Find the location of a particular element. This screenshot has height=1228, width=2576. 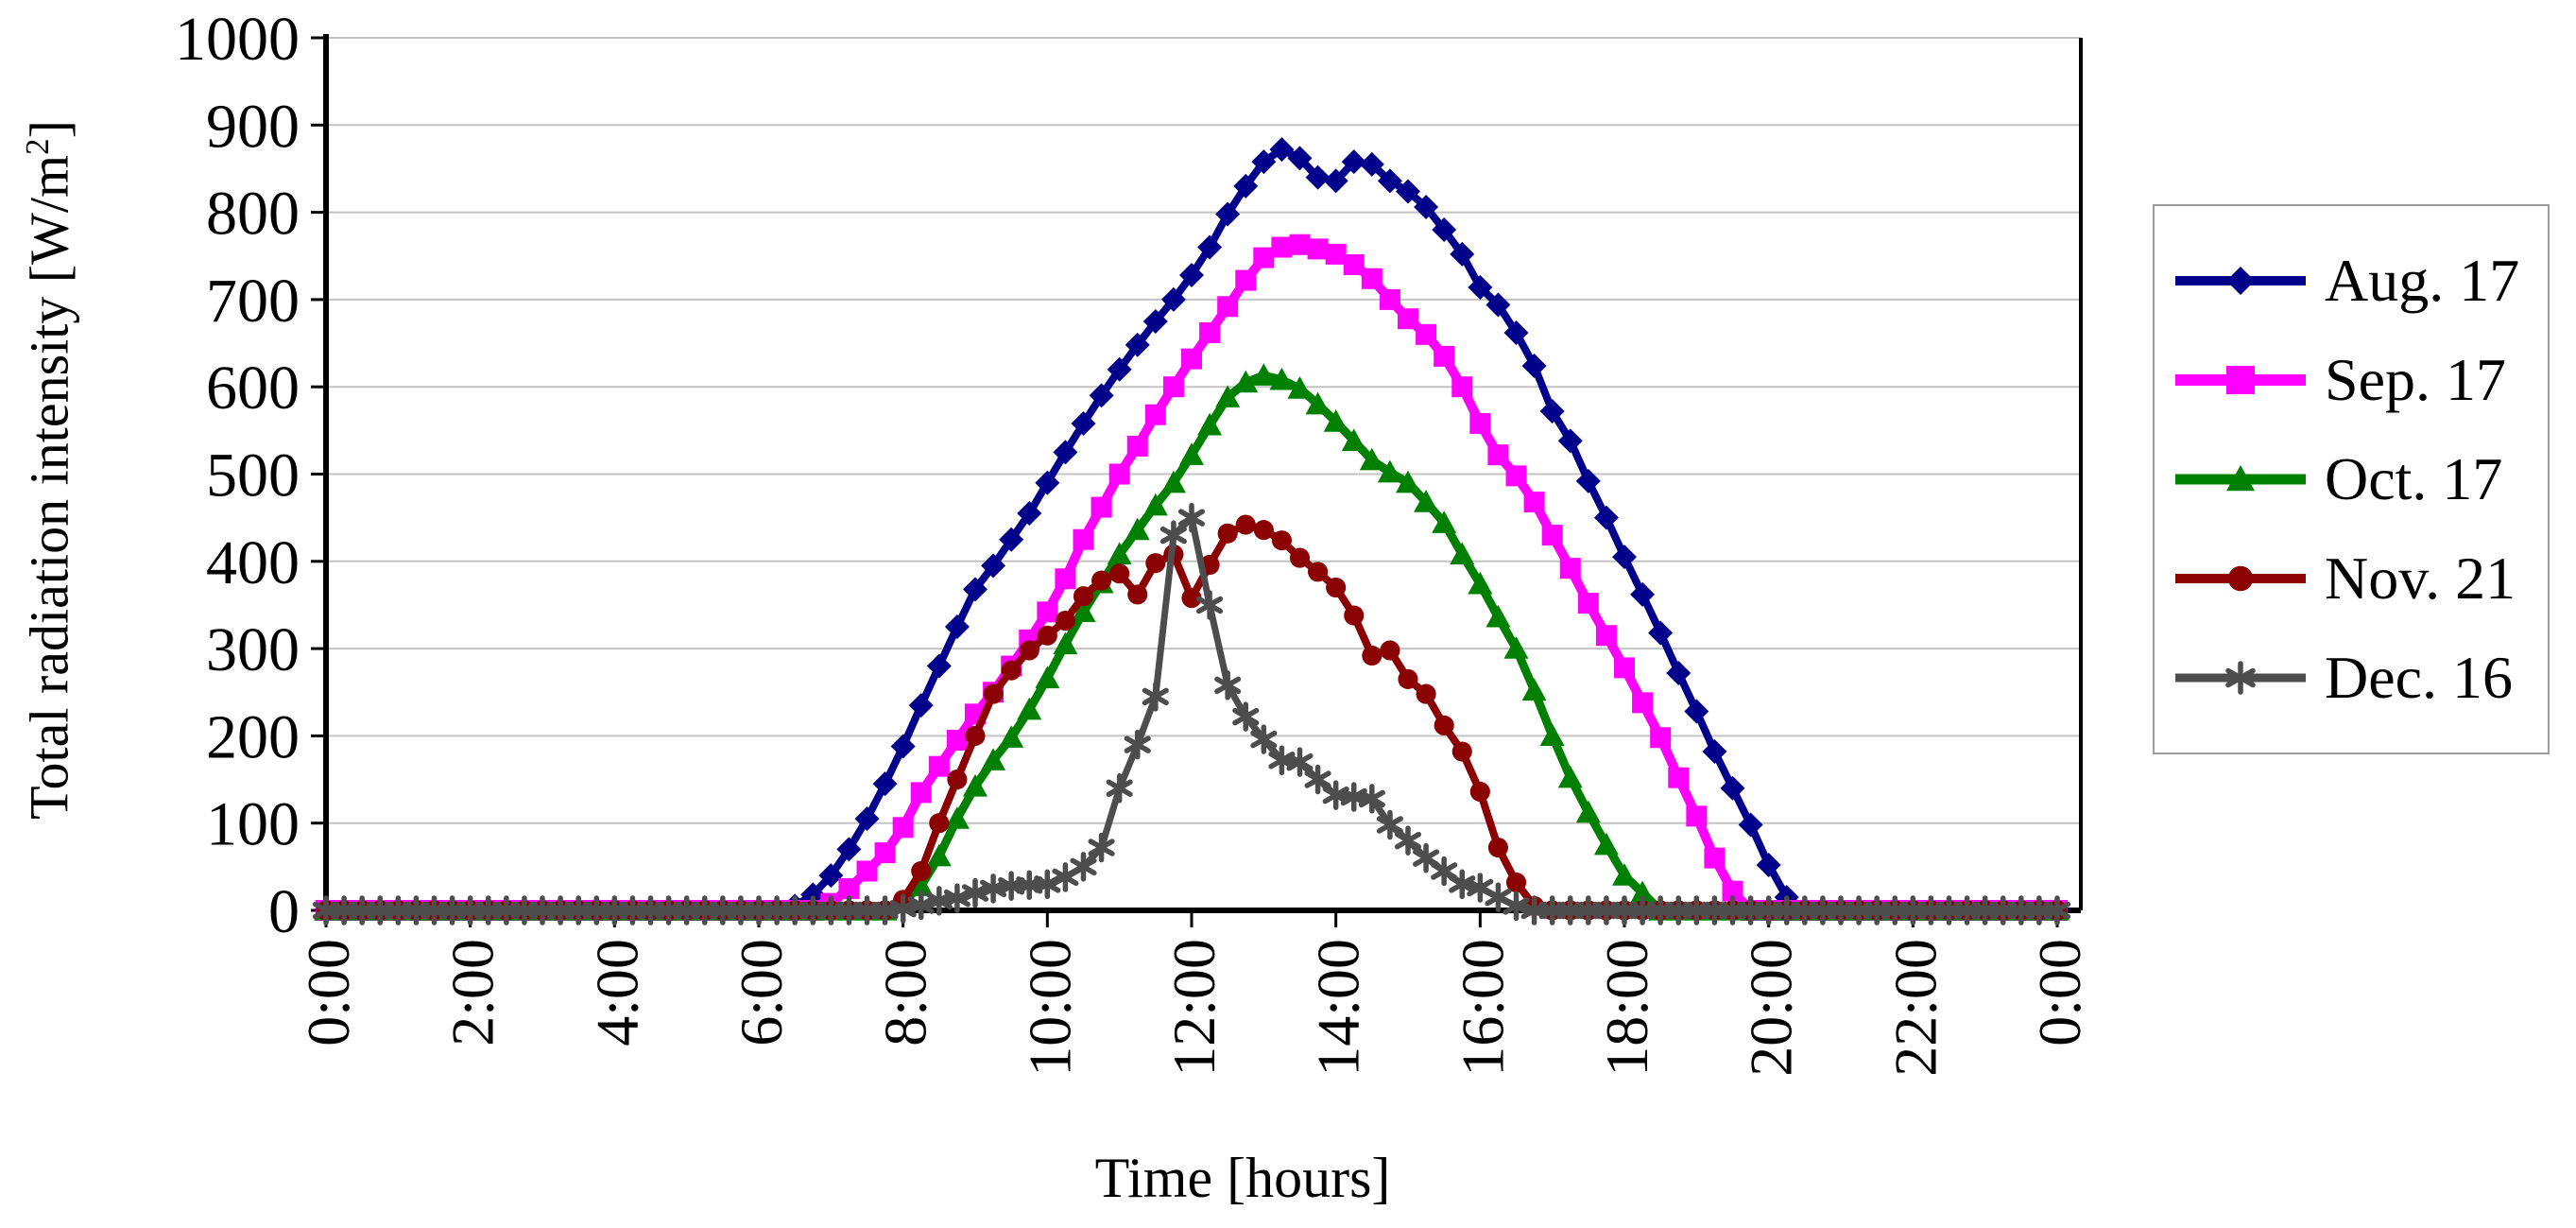

y-tick-label: 600 is located at coordinates (253, 388).